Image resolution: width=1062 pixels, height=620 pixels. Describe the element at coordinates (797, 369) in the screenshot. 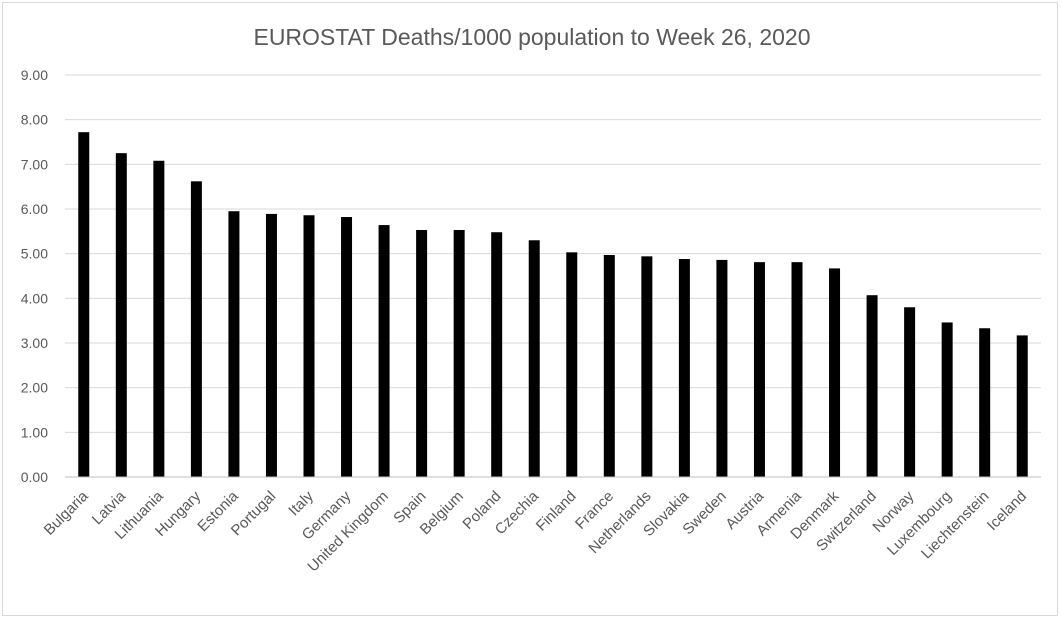

I see `bar-armenia` at that location.